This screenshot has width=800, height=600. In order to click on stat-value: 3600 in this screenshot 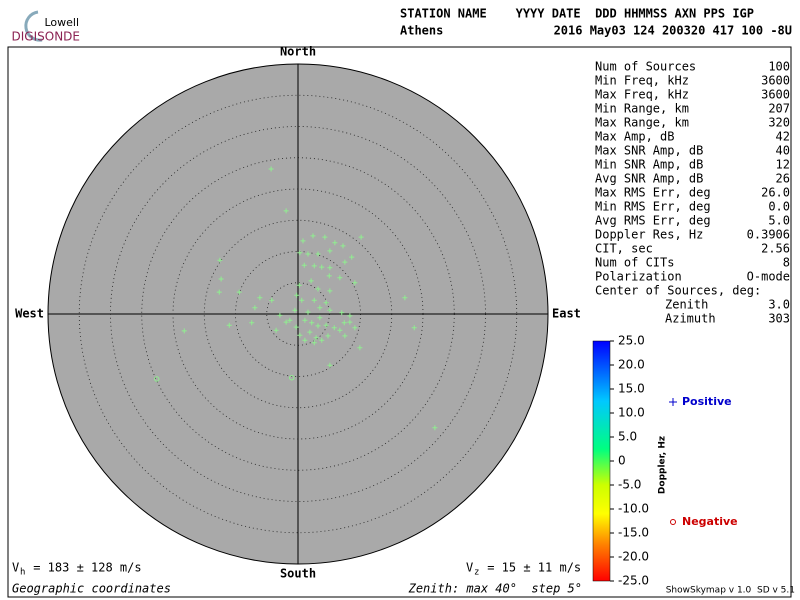, I will do `click(775, 95)`.